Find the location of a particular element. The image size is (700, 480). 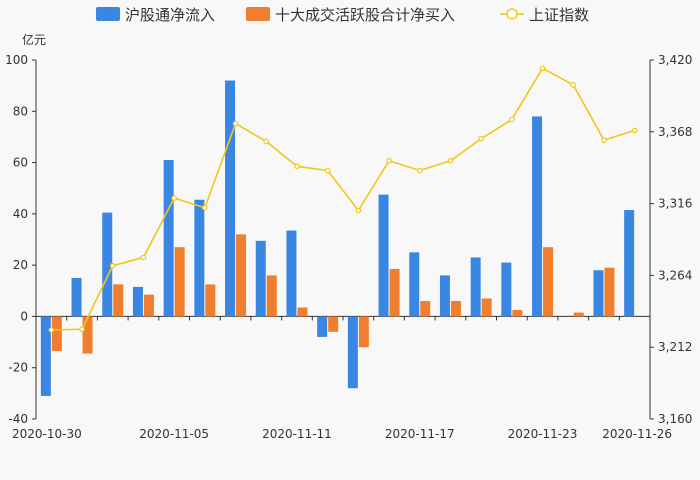

x-axis-tick-label: 2020-11-26 is located at coordinates (637, 434).